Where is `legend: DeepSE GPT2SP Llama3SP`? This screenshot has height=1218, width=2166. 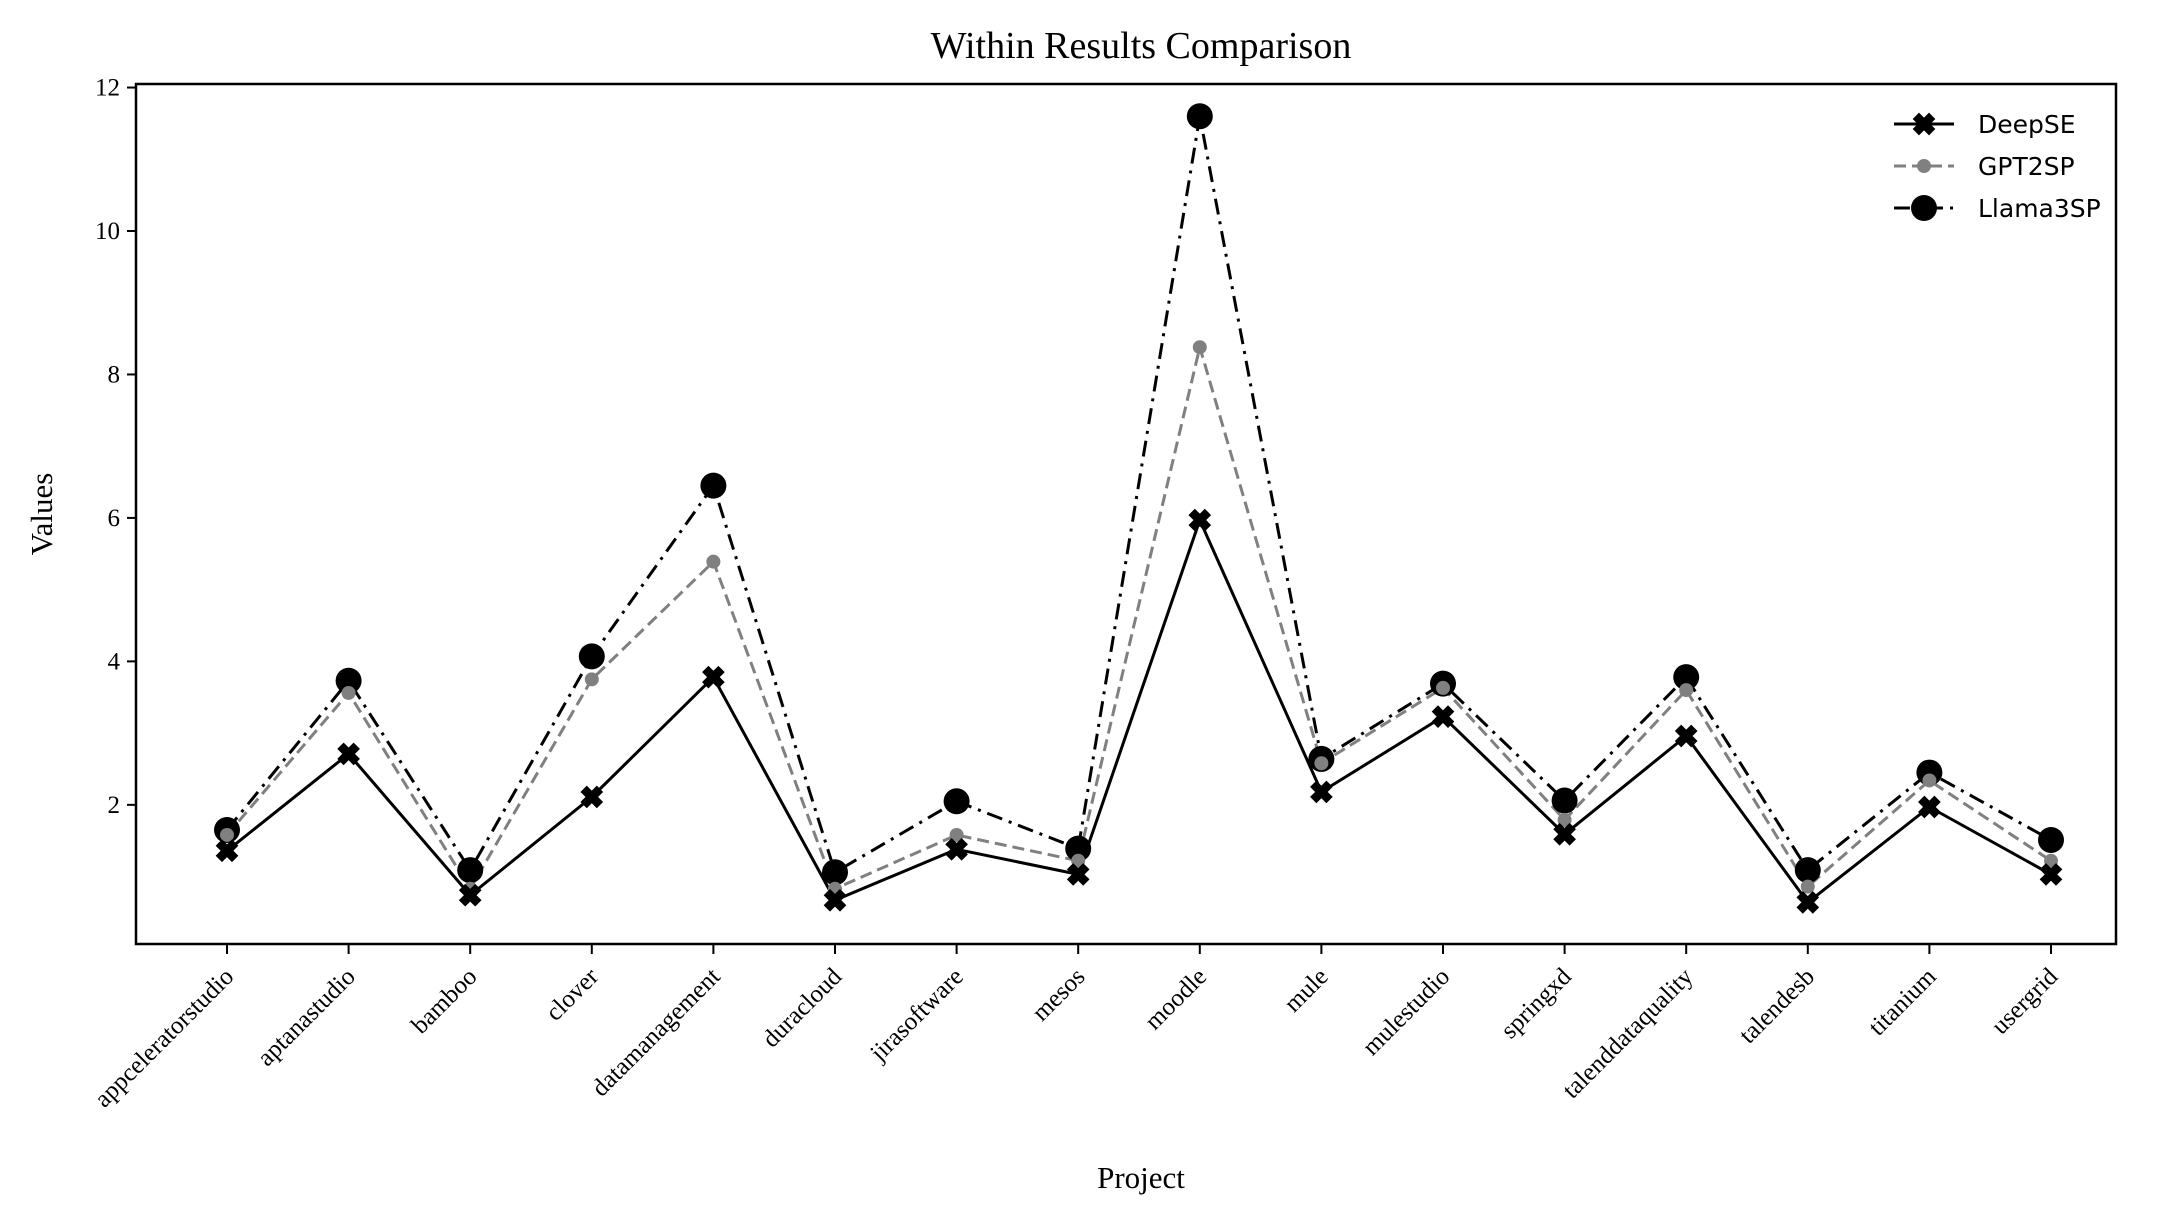 legend: DeepSE GPT2SP Llama3SP is located at coordinates (1997, 166).